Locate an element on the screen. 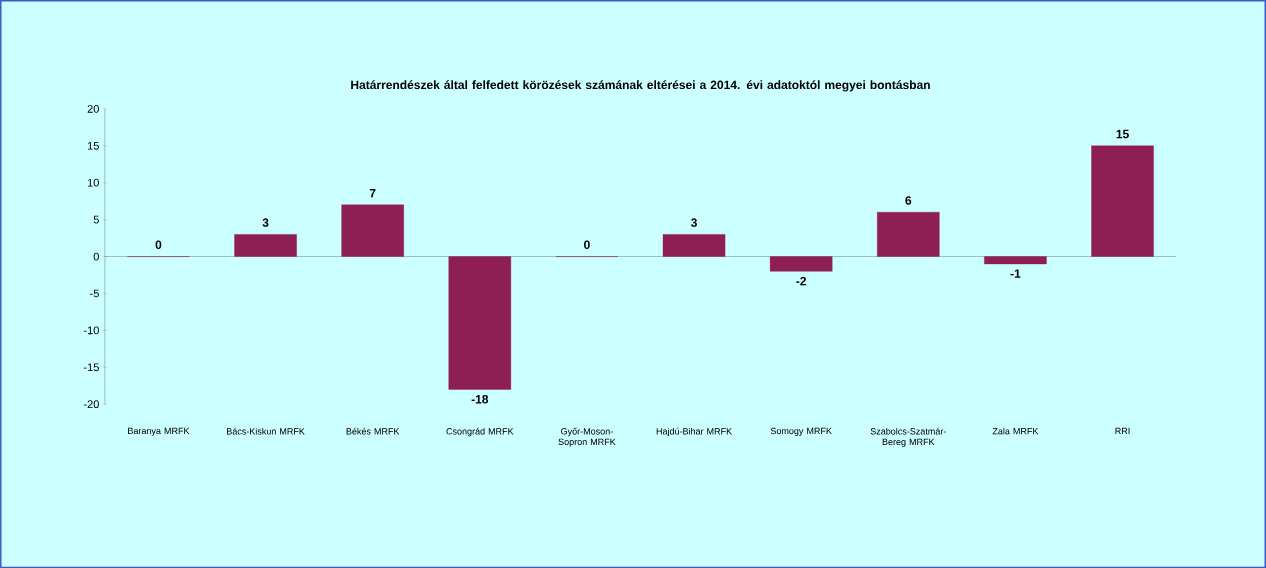 The height and width of the screenshot is (568, 1266). y-tick-label: 20 is located at coordinates (93, 108).